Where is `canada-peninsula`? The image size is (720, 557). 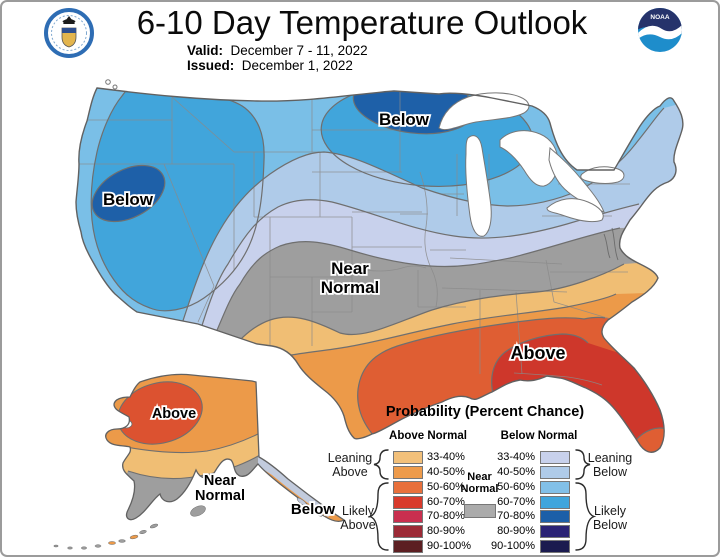 canada-peninsula is located at coordinates (576, 180).